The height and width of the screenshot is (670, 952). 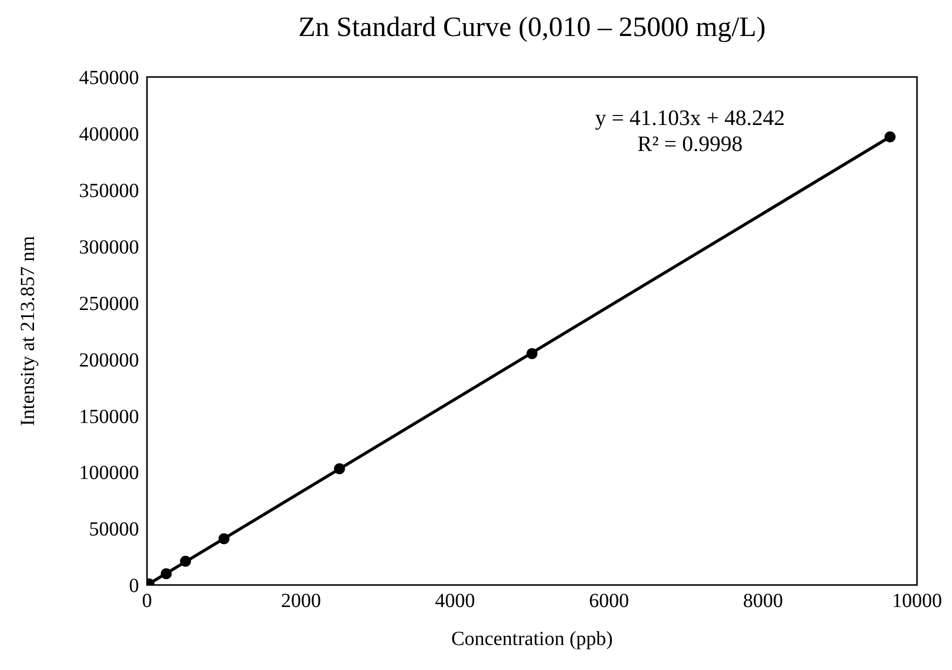 What do you see at coordinates (455, 601) in the screenshot?
I see `x-tick-label: 4000` at bounding box center [455, 601].